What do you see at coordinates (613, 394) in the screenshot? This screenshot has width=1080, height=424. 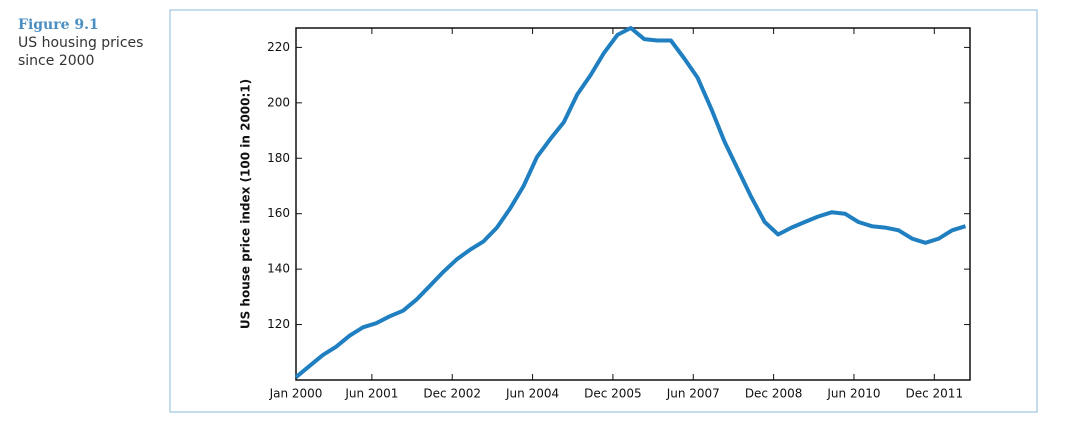 I see `x-tick-label: Dec 2005` at bounding box center [613, 394].